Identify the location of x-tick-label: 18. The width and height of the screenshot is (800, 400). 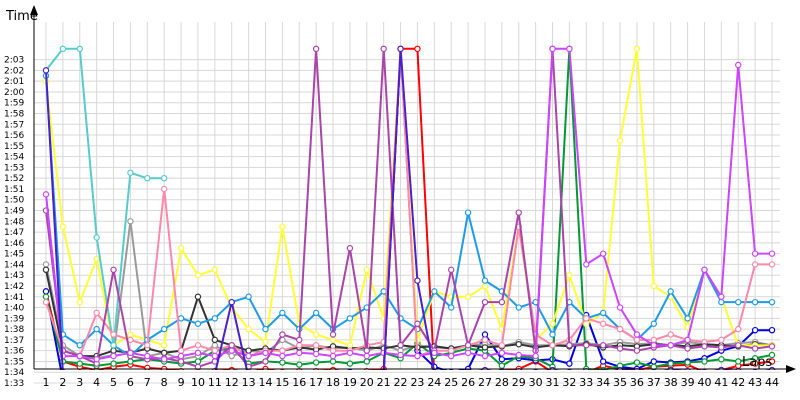
(333, 382).